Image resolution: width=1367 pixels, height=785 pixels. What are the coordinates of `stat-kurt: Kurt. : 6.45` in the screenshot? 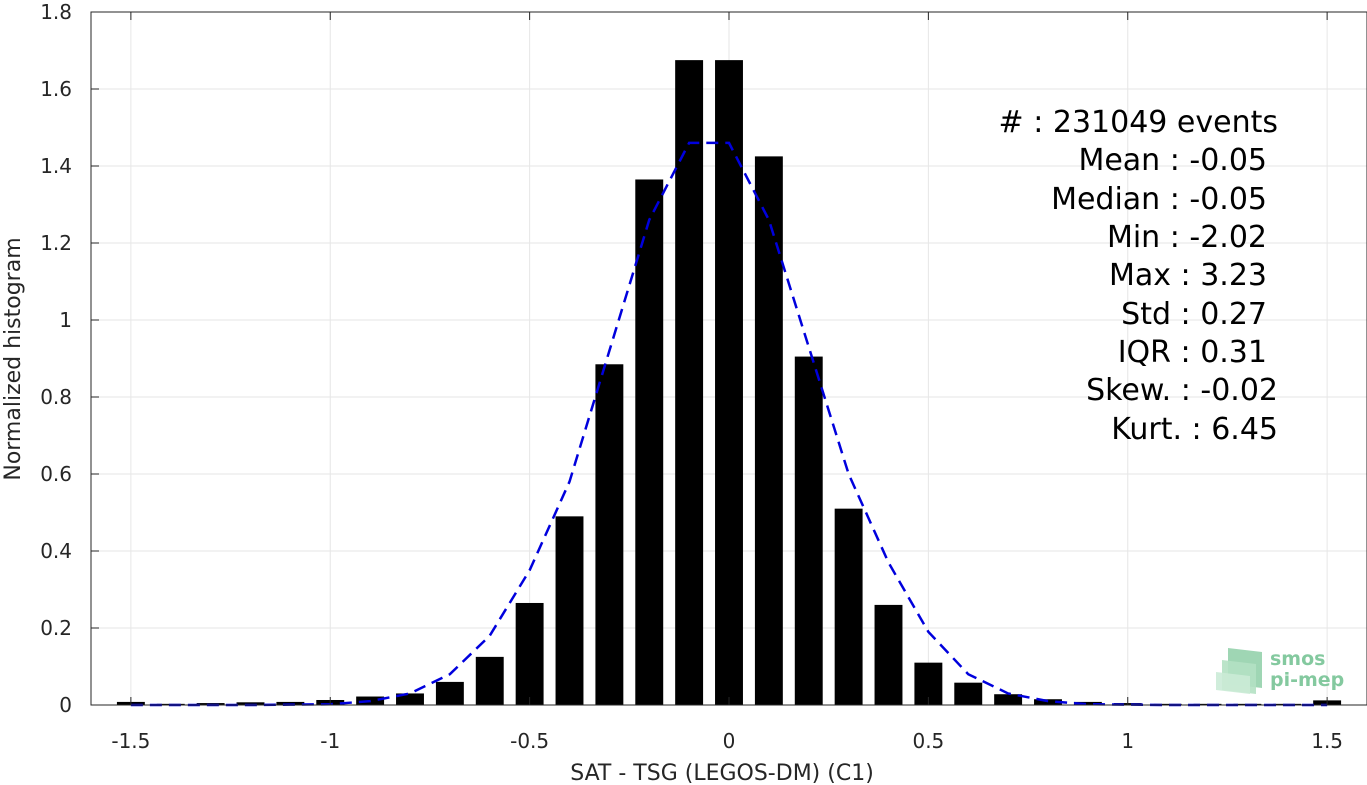 It's located at (1194, 429).